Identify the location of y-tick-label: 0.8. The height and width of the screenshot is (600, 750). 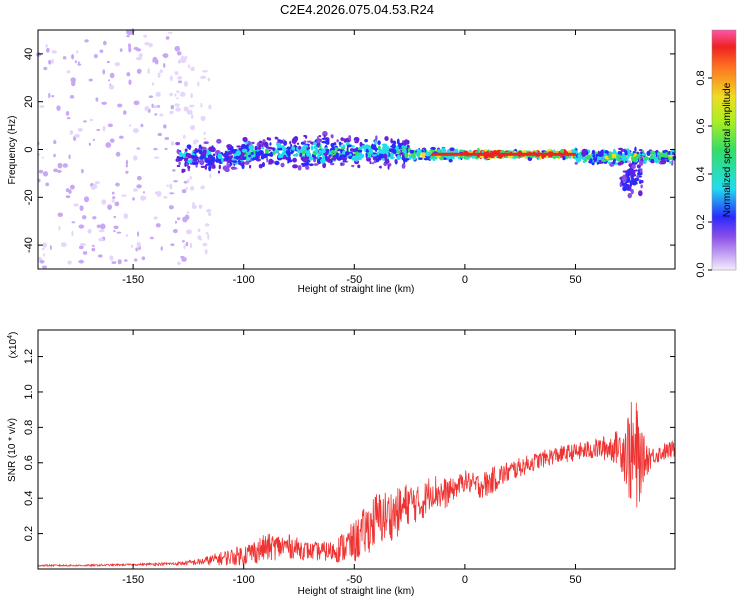
(29, 427).